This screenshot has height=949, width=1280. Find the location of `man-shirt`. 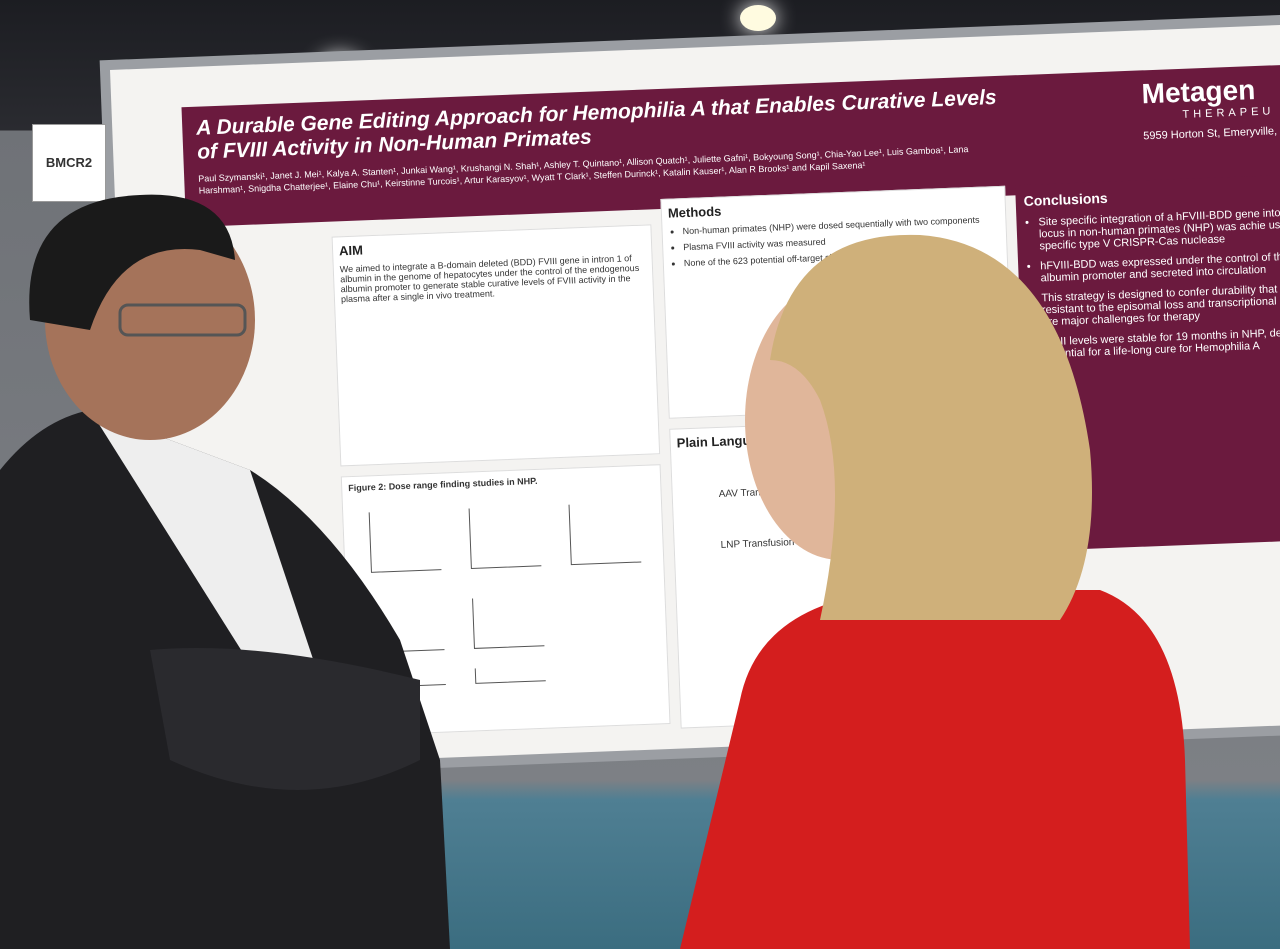

man-shirt is located at coordinates (205, 545).